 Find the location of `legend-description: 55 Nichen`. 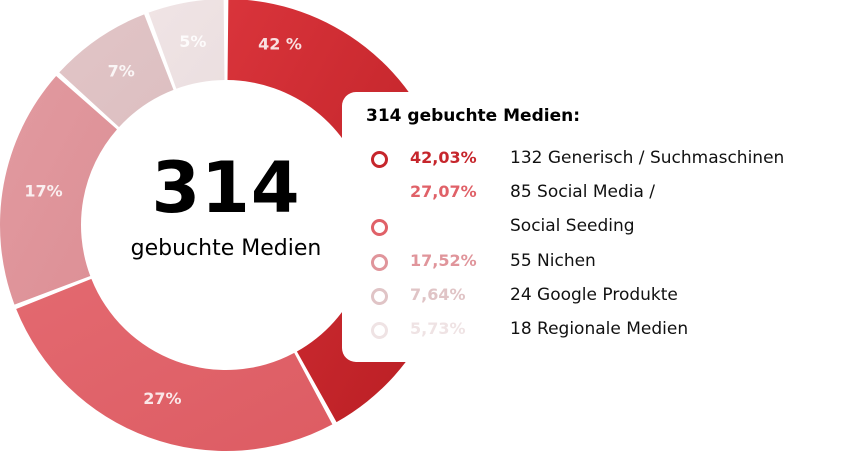

legend-description: 55 Nichen is located at coordinates (553, 261).